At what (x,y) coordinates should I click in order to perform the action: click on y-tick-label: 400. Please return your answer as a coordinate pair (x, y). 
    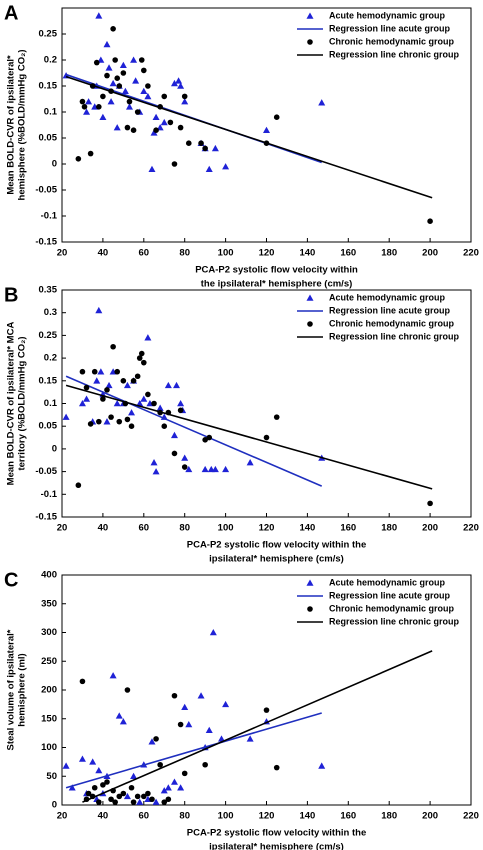
    Looking at the image, I should click on (49, 575).